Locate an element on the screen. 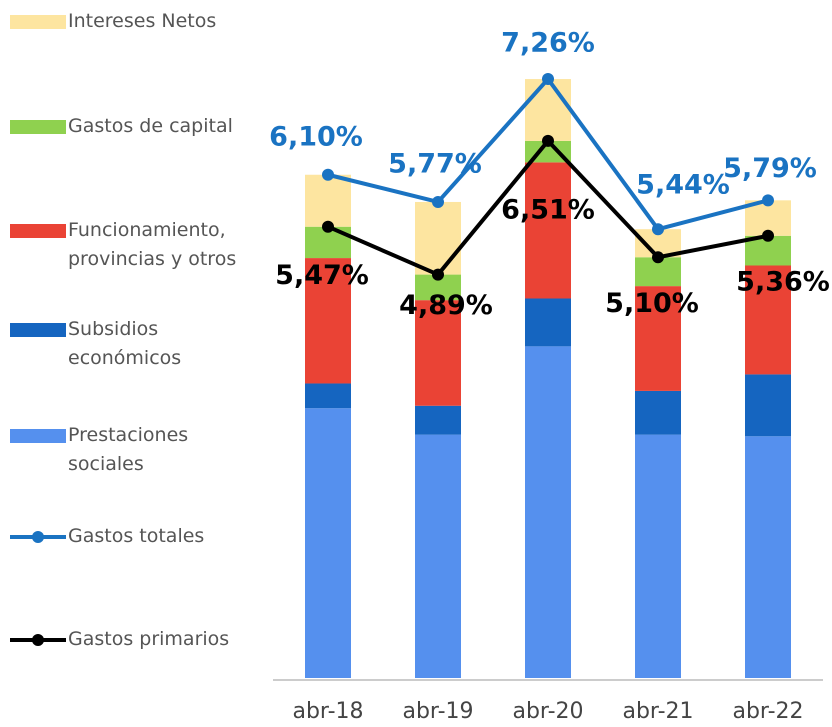 This screenshot has width=832, height=727. data-label: 4,89% is located at coordinates (446, 305).